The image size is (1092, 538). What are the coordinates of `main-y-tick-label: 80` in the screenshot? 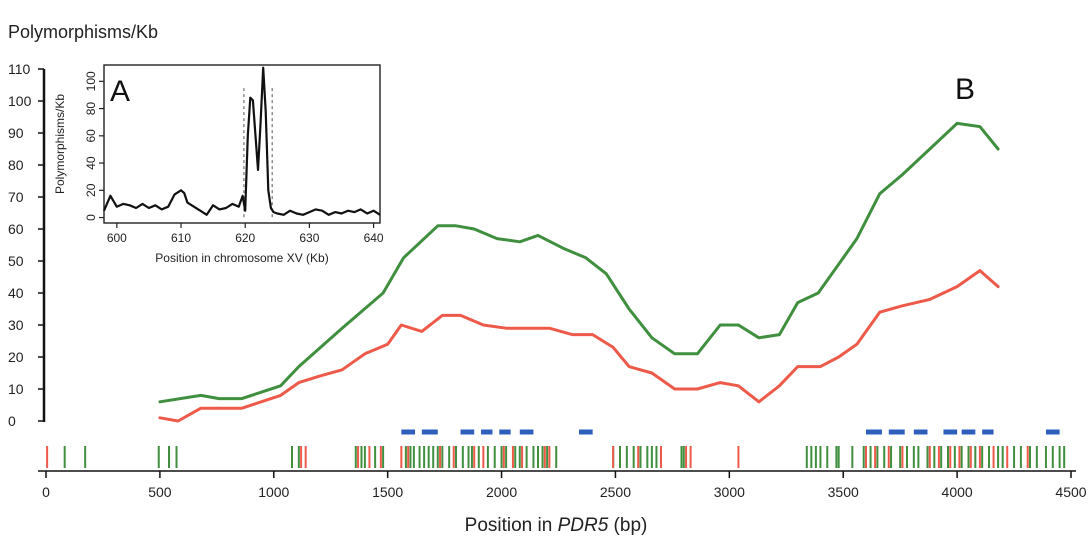 It's located at (16, 165).